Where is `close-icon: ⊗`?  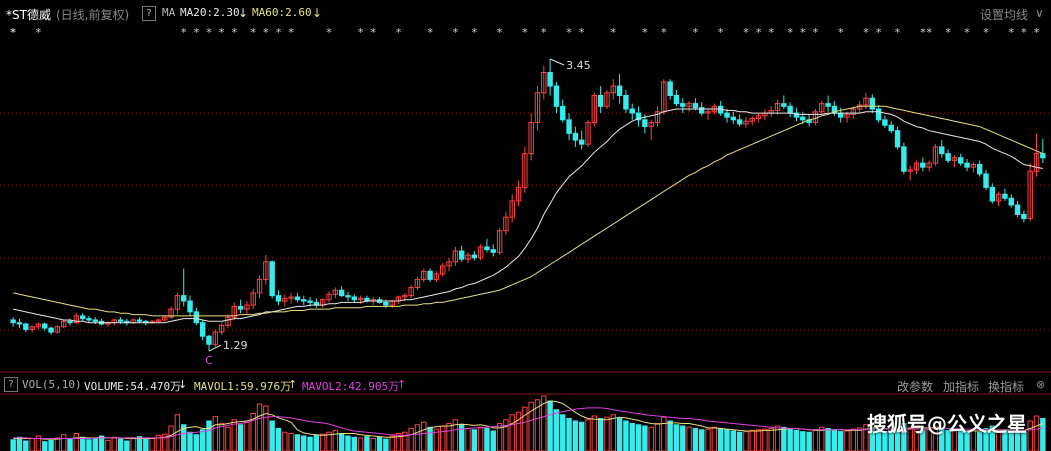 close-icon: ⊗ is located at coordinates (1041, 384).